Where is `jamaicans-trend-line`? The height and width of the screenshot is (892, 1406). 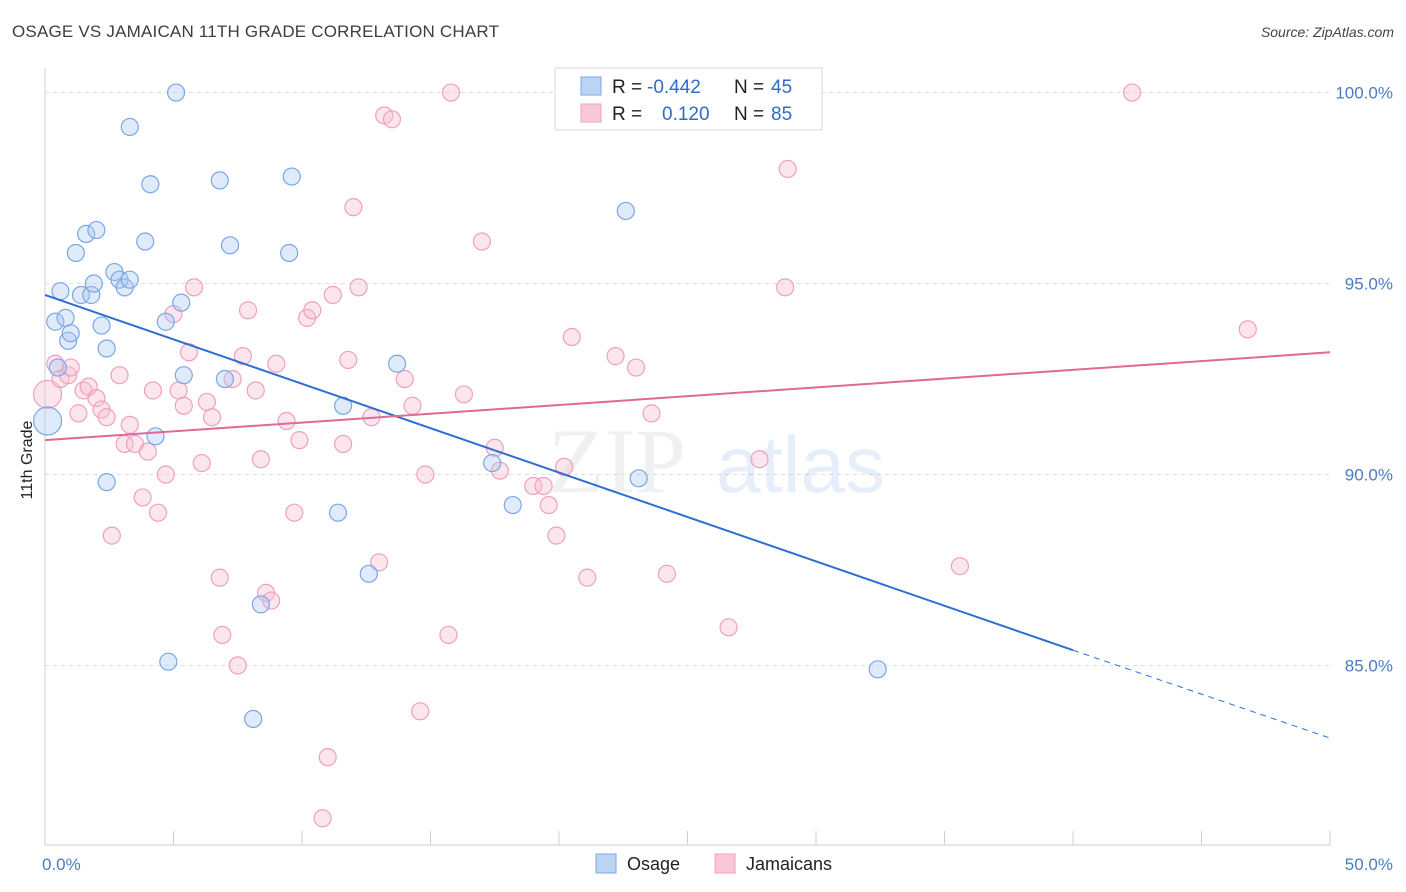 jamaicans-trend-line is located at coordinates (687, 396).